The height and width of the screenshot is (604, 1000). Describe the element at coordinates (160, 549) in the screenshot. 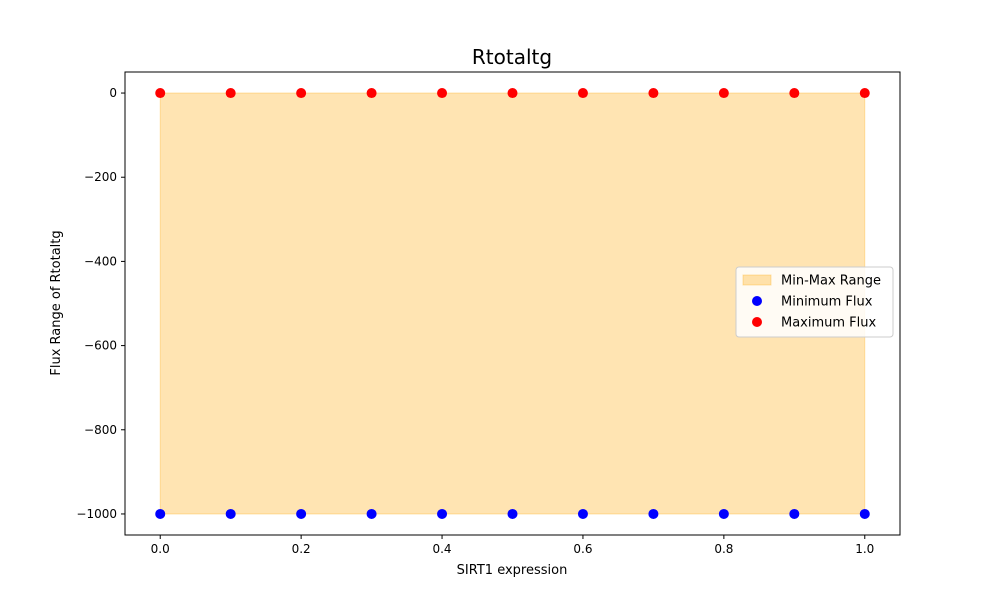

I see `x-tick-label: 0.0` at that location.